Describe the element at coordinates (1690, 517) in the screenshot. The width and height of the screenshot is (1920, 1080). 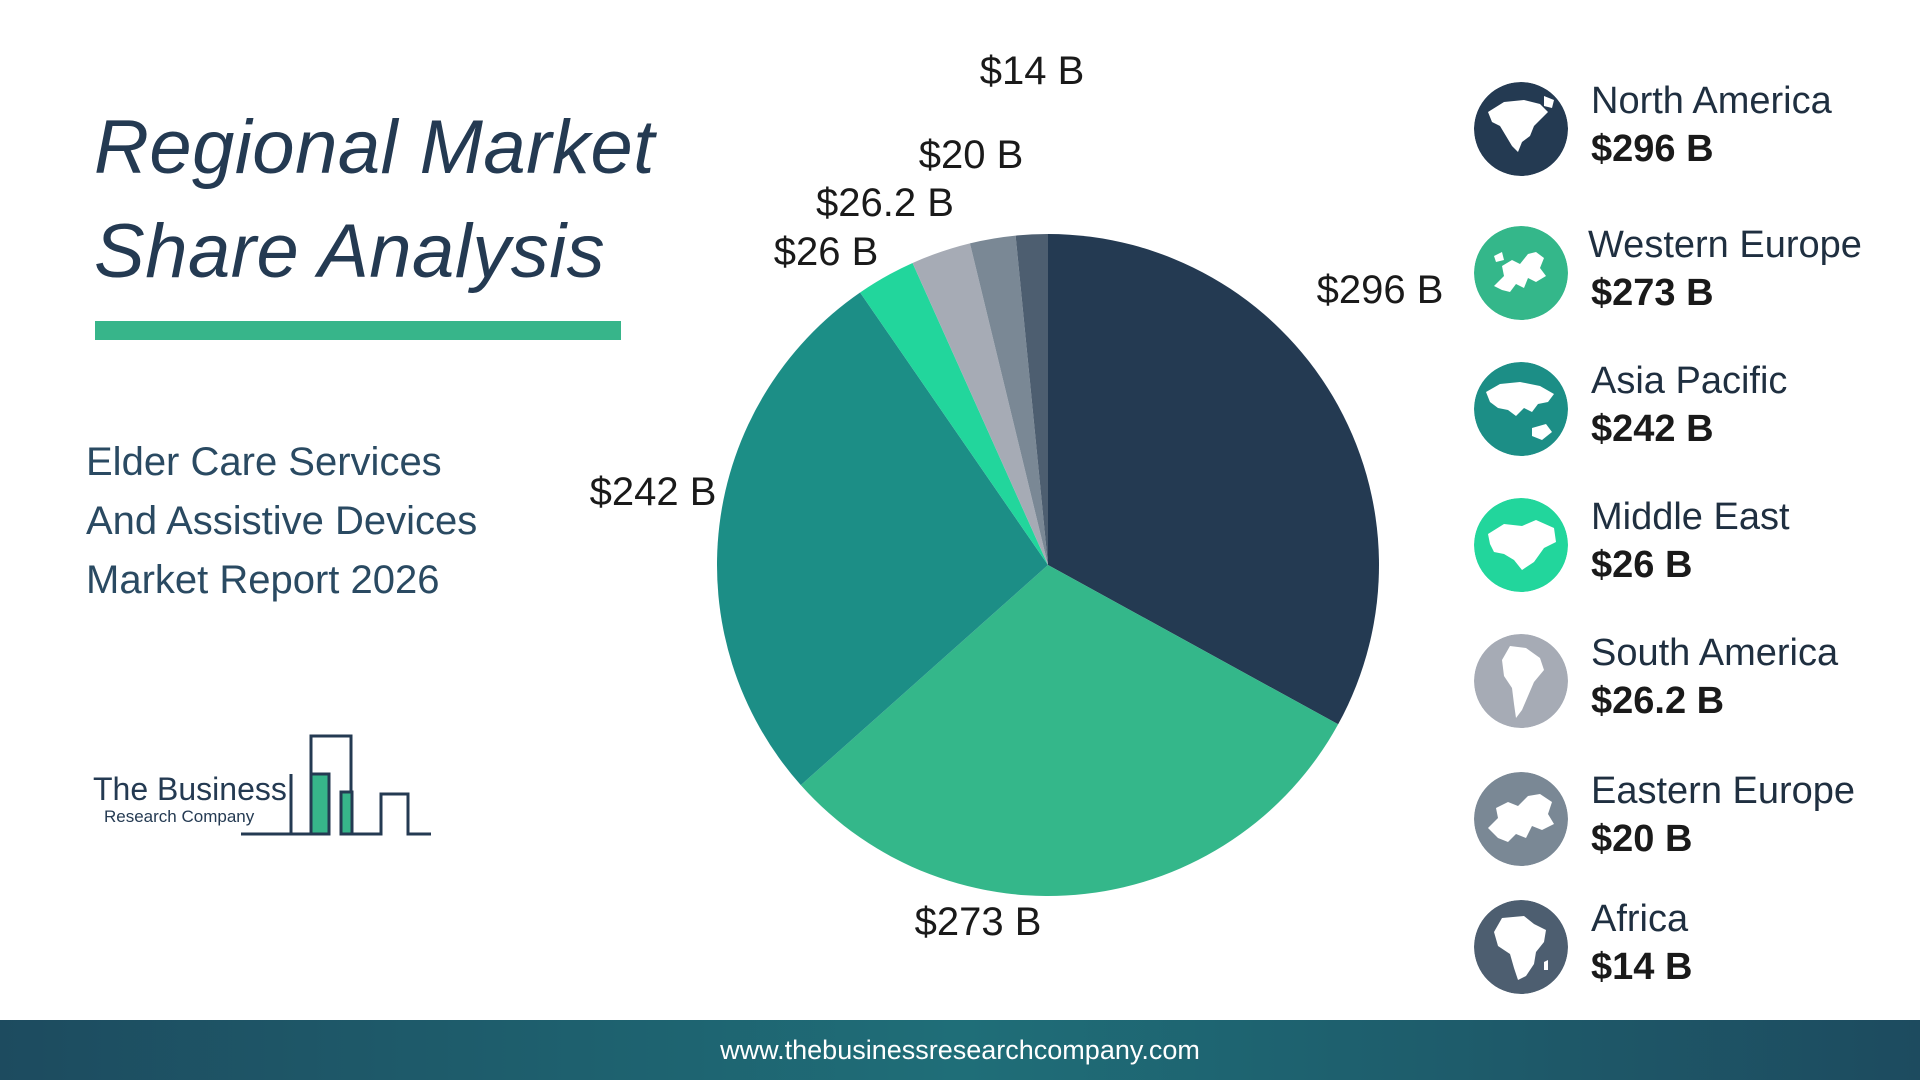
I see `legend-label: Middle East` at that location.